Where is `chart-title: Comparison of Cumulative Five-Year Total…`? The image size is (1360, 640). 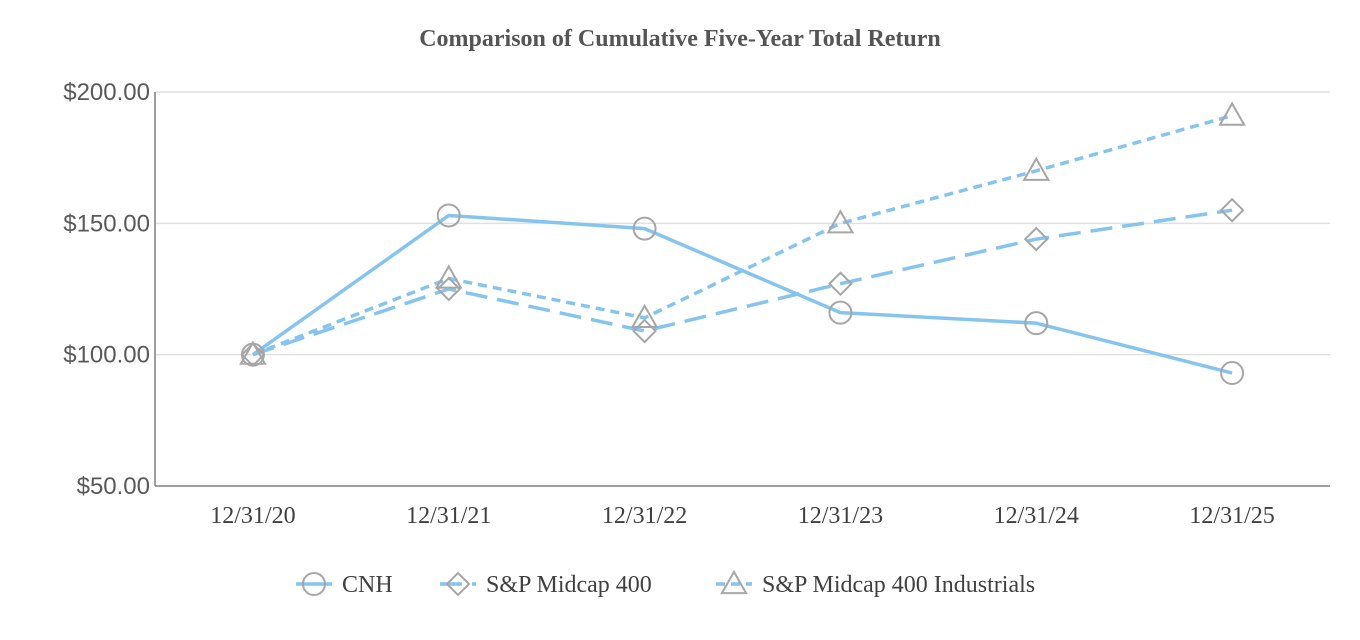 chart-title: Comparison of Cumulative Five-Year Total… is located at coordinates (680, 39).